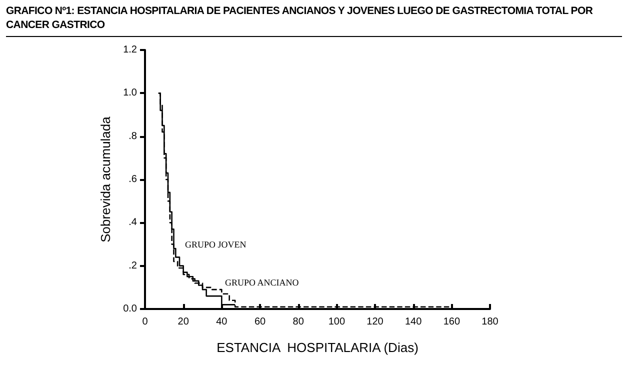  Describe the element at coordinates (130, 50) in the screenshot. I see `y-tick-label: 1.2` at that location.